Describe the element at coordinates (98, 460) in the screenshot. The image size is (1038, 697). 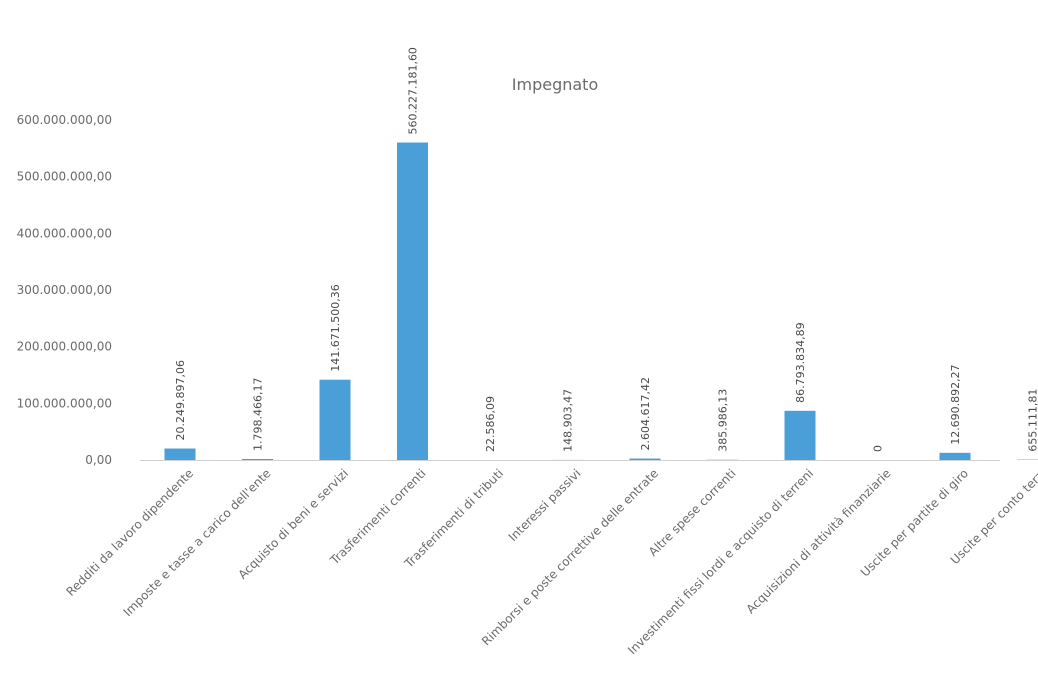
I see `y-tick-label: 0,00` at that location.